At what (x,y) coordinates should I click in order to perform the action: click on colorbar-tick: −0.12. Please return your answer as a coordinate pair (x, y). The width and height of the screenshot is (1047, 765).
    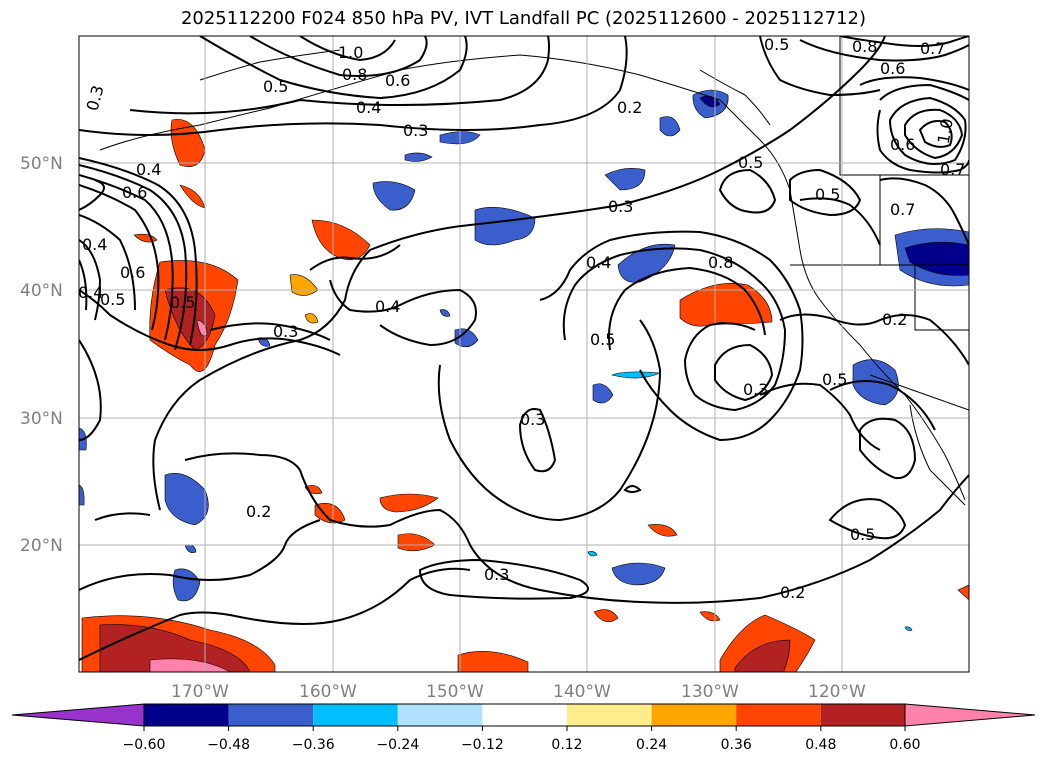
    Looking at the image, I should click on (482, 745).